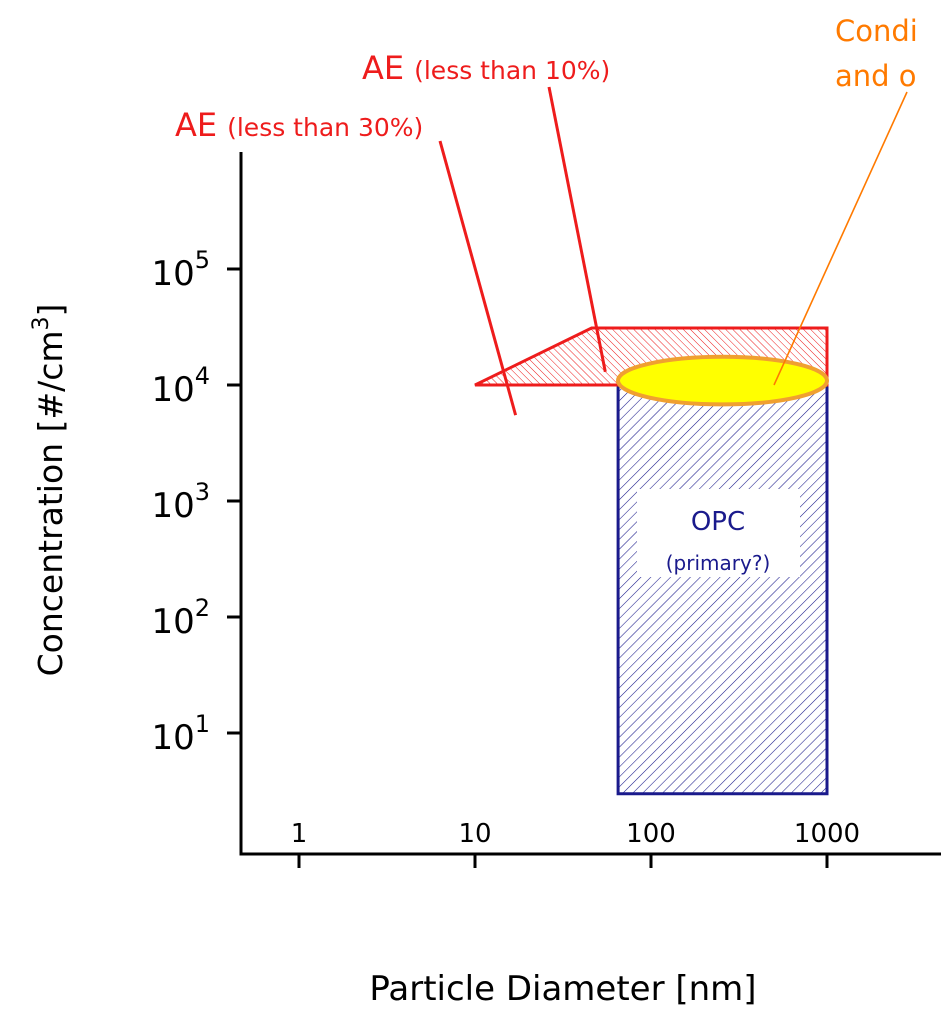 Image resolution: width=941 pixels, height=1021 pixels. I want to click on y-tick-label: 10², so click(180, 618).